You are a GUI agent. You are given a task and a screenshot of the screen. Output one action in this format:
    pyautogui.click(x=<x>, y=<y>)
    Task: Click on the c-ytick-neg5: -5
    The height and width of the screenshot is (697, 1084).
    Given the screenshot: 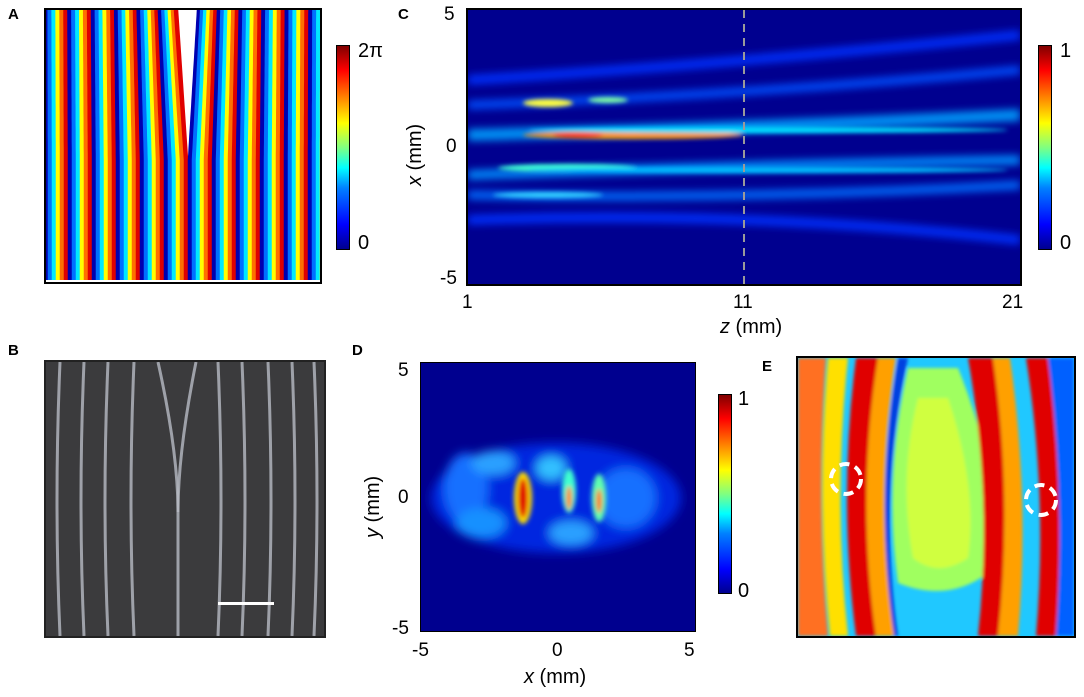 What is the action you would take?
    pyautogui.click(x=448, y=278)
    